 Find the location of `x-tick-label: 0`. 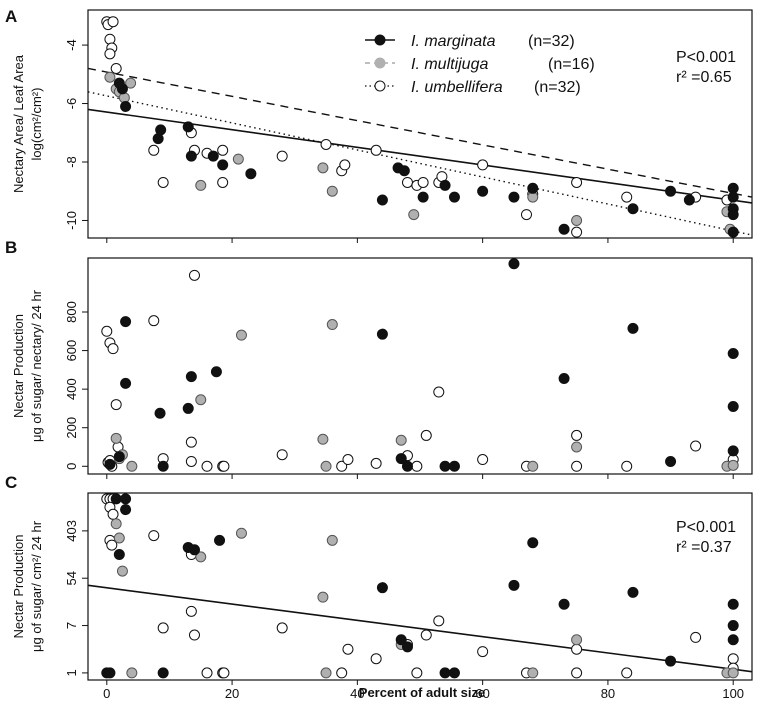

x-tick-label: 0 is located at coordinates (106, 693).